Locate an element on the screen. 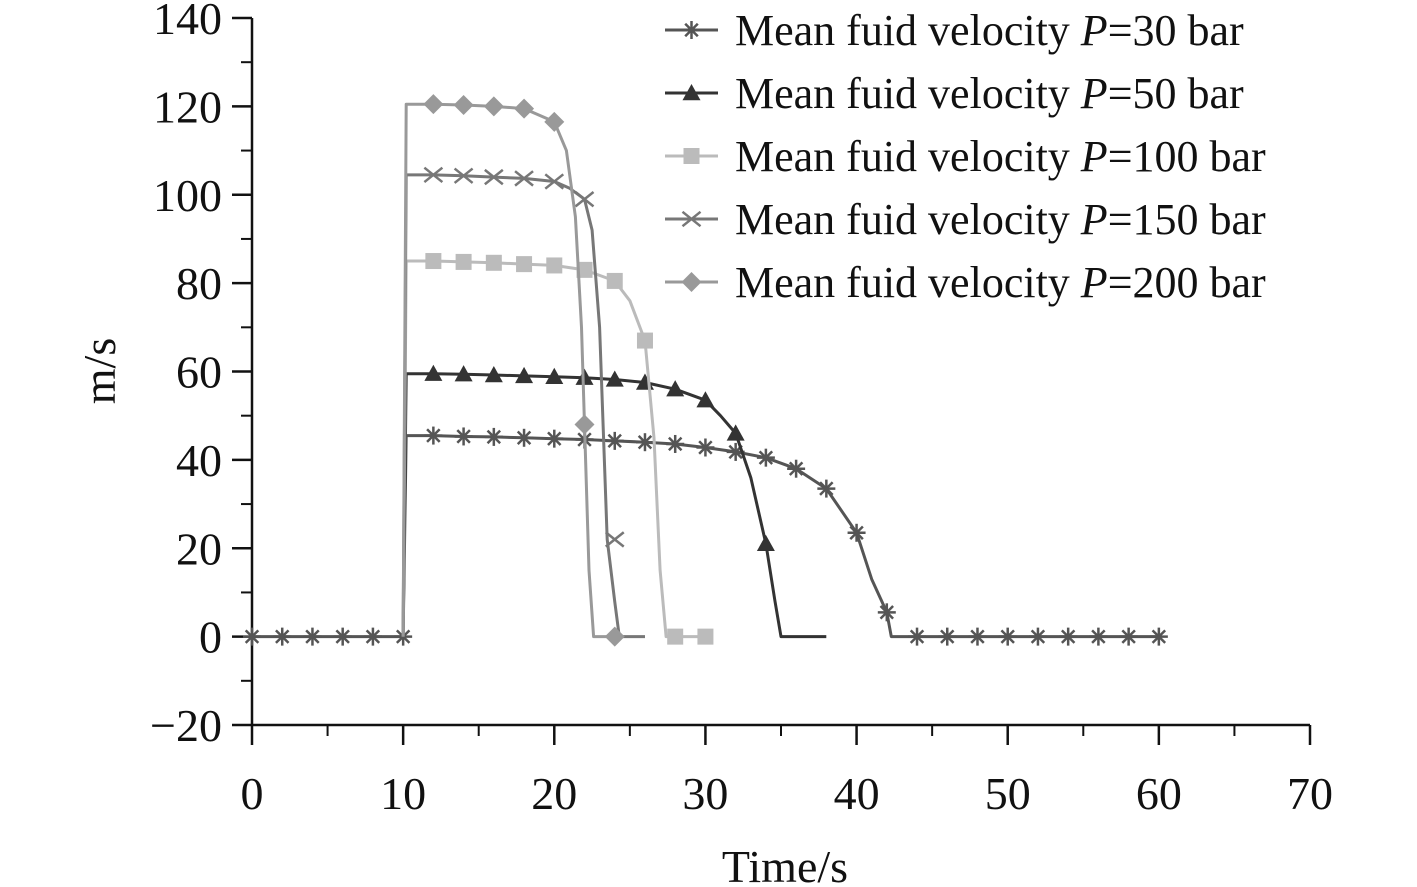 Image resolution: width=1417 pixels, height=887 pixels. y-tick-label: 0 is located at coordinates (210, 637).